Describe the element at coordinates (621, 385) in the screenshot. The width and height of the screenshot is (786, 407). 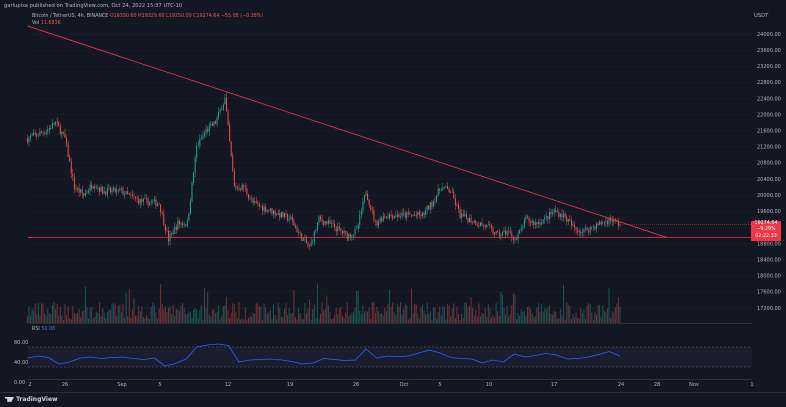
I see `time-tick-label: 24` at that location.